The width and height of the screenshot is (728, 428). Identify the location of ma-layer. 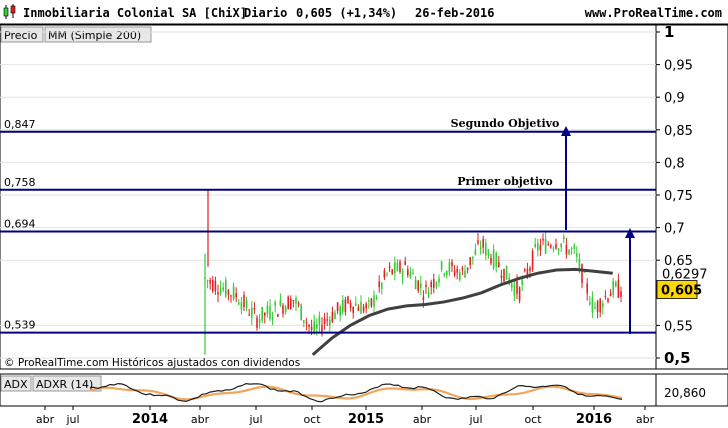
(462, 311).